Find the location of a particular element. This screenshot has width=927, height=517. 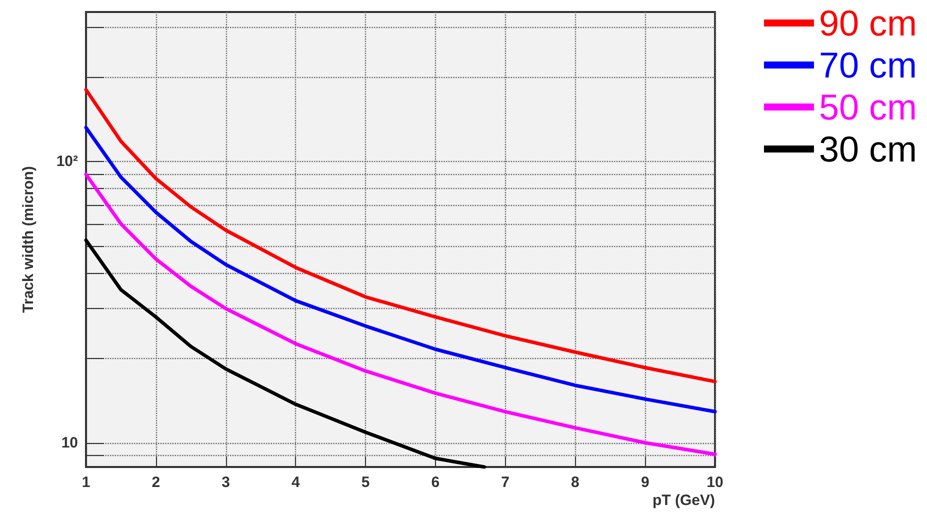

legend-label: 70 cm is located at coordinates (868, 65).